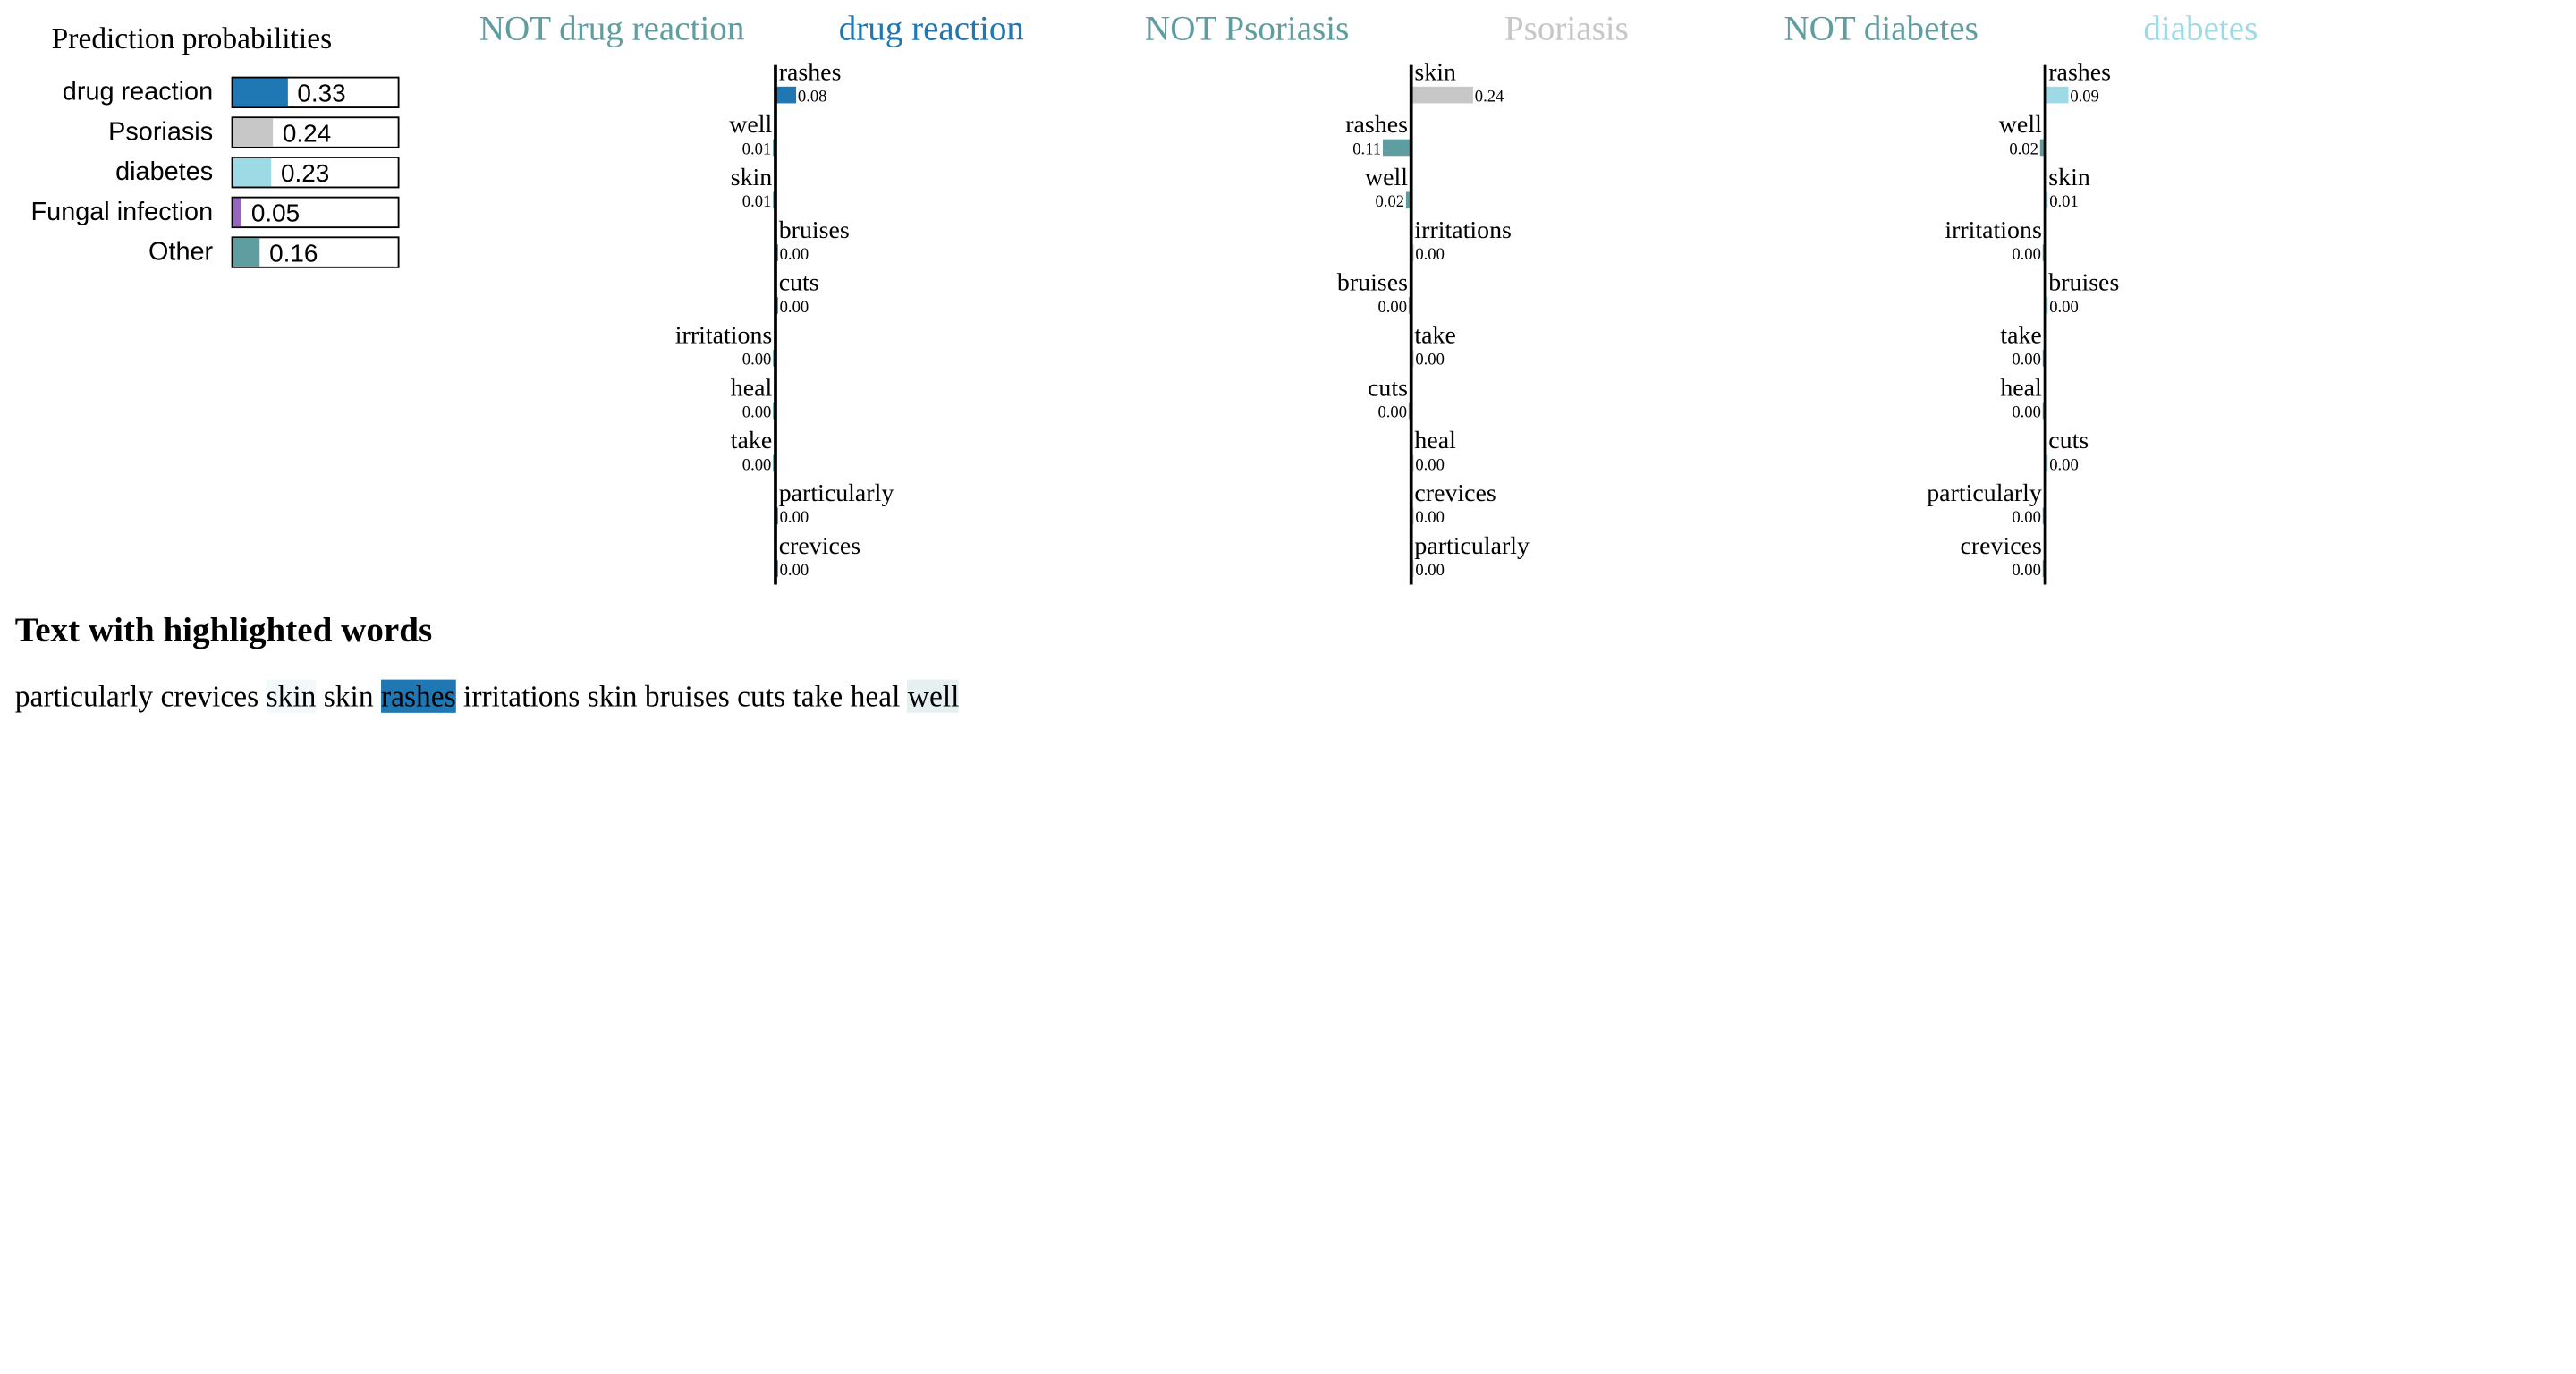  Describe the element at coordinates (209, 696) in the screenshot. I see `highlighted-word-crevices: crevices` at that location.